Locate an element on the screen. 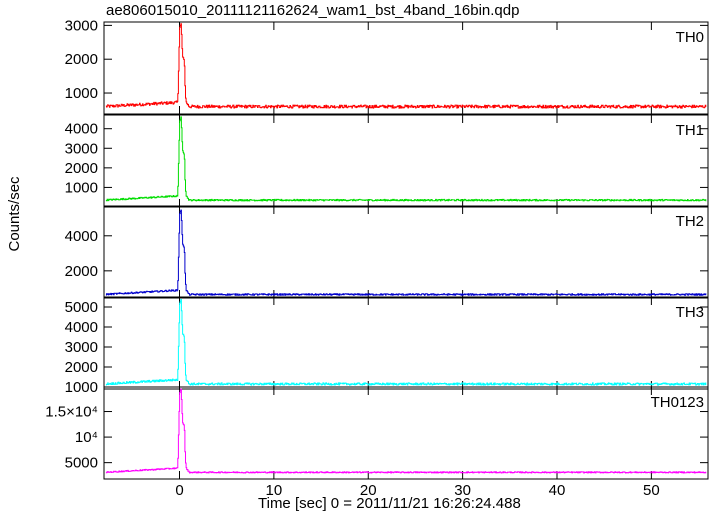 This screenshot has height=516, width=717. series-line-th1 is located at coordinates (406, 159).